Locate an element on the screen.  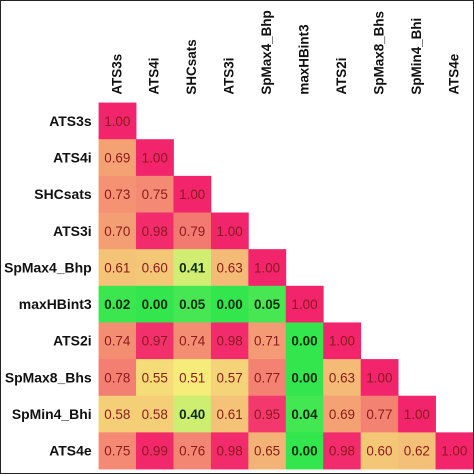
heatmap-value-ats2i-ats4i: 0.97 is located at coordinates (155, 341).